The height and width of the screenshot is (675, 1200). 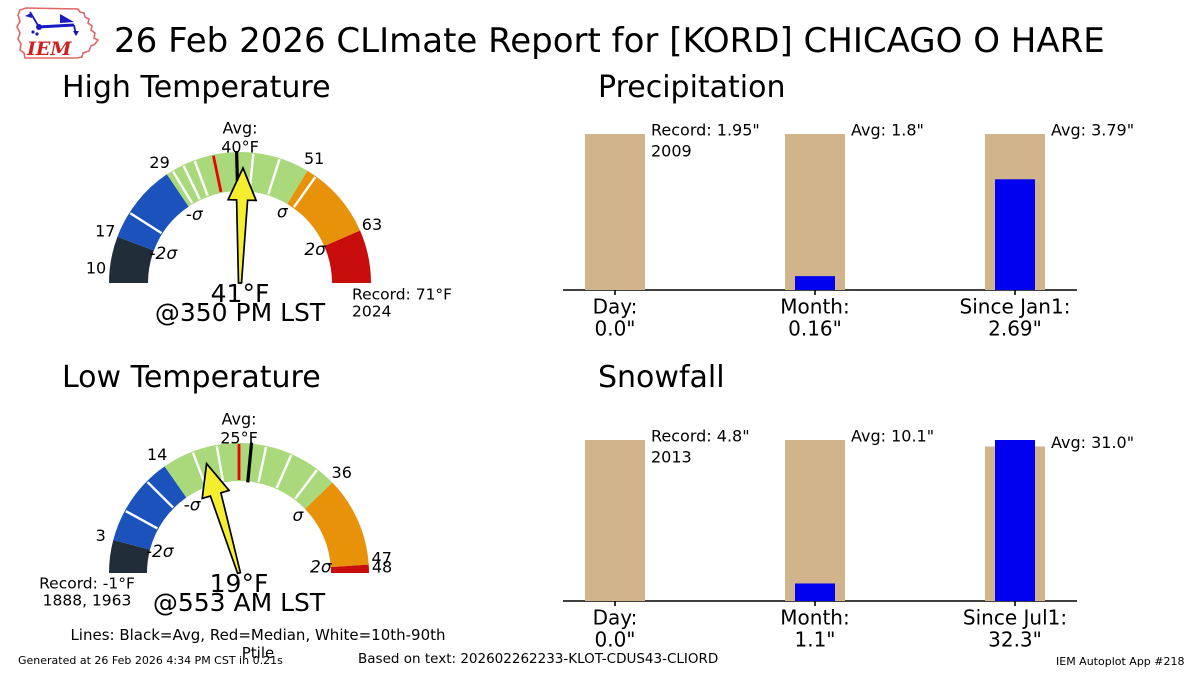 What do you see at coordinates (700, 436) in the screenshot?
I see `svg-text: Record: 4.8"` at bounding box center [700, 436].